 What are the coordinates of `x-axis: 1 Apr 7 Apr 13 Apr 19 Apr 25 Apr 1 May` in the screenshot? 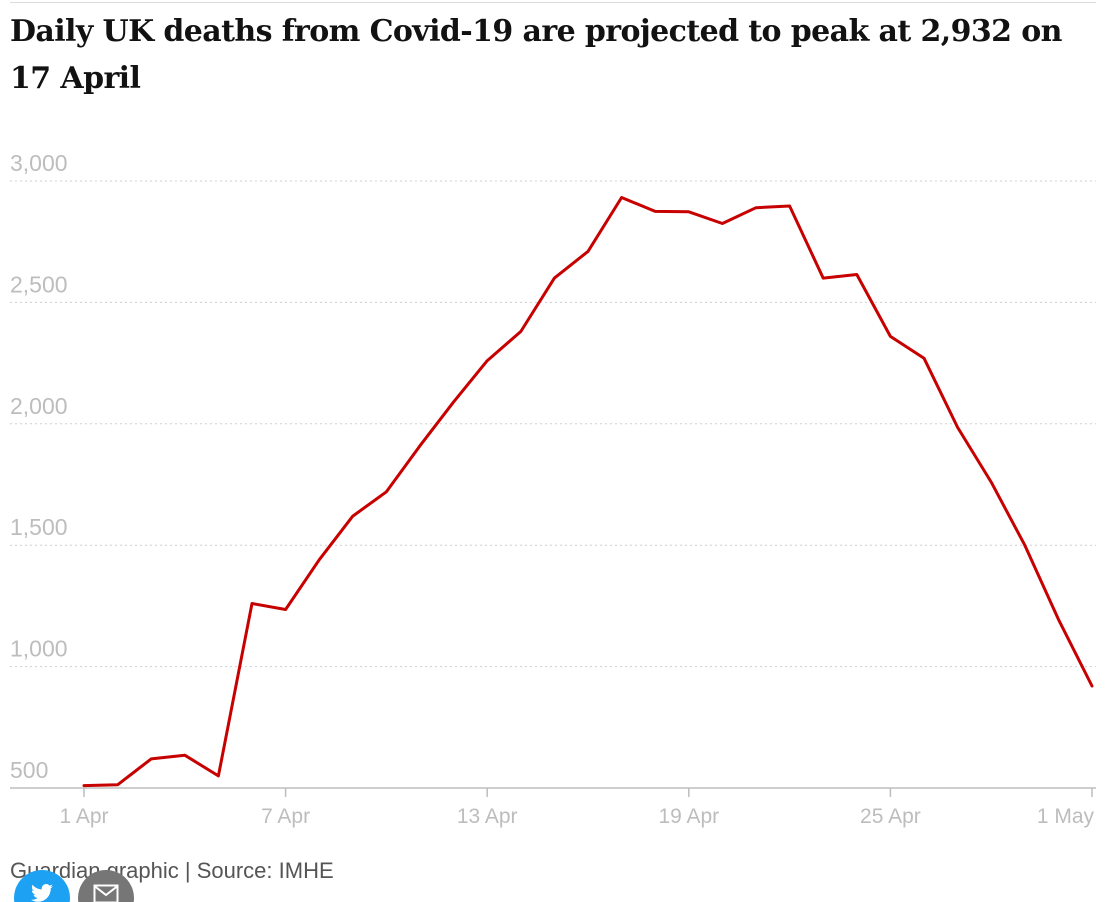 It's located at (553, 807).